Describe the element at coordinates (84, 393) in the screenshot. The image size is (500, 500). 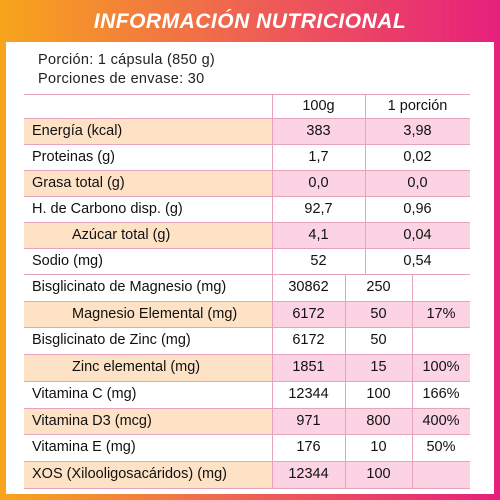
I see `nutrient-name: Vitamina C (mg)` at that location.